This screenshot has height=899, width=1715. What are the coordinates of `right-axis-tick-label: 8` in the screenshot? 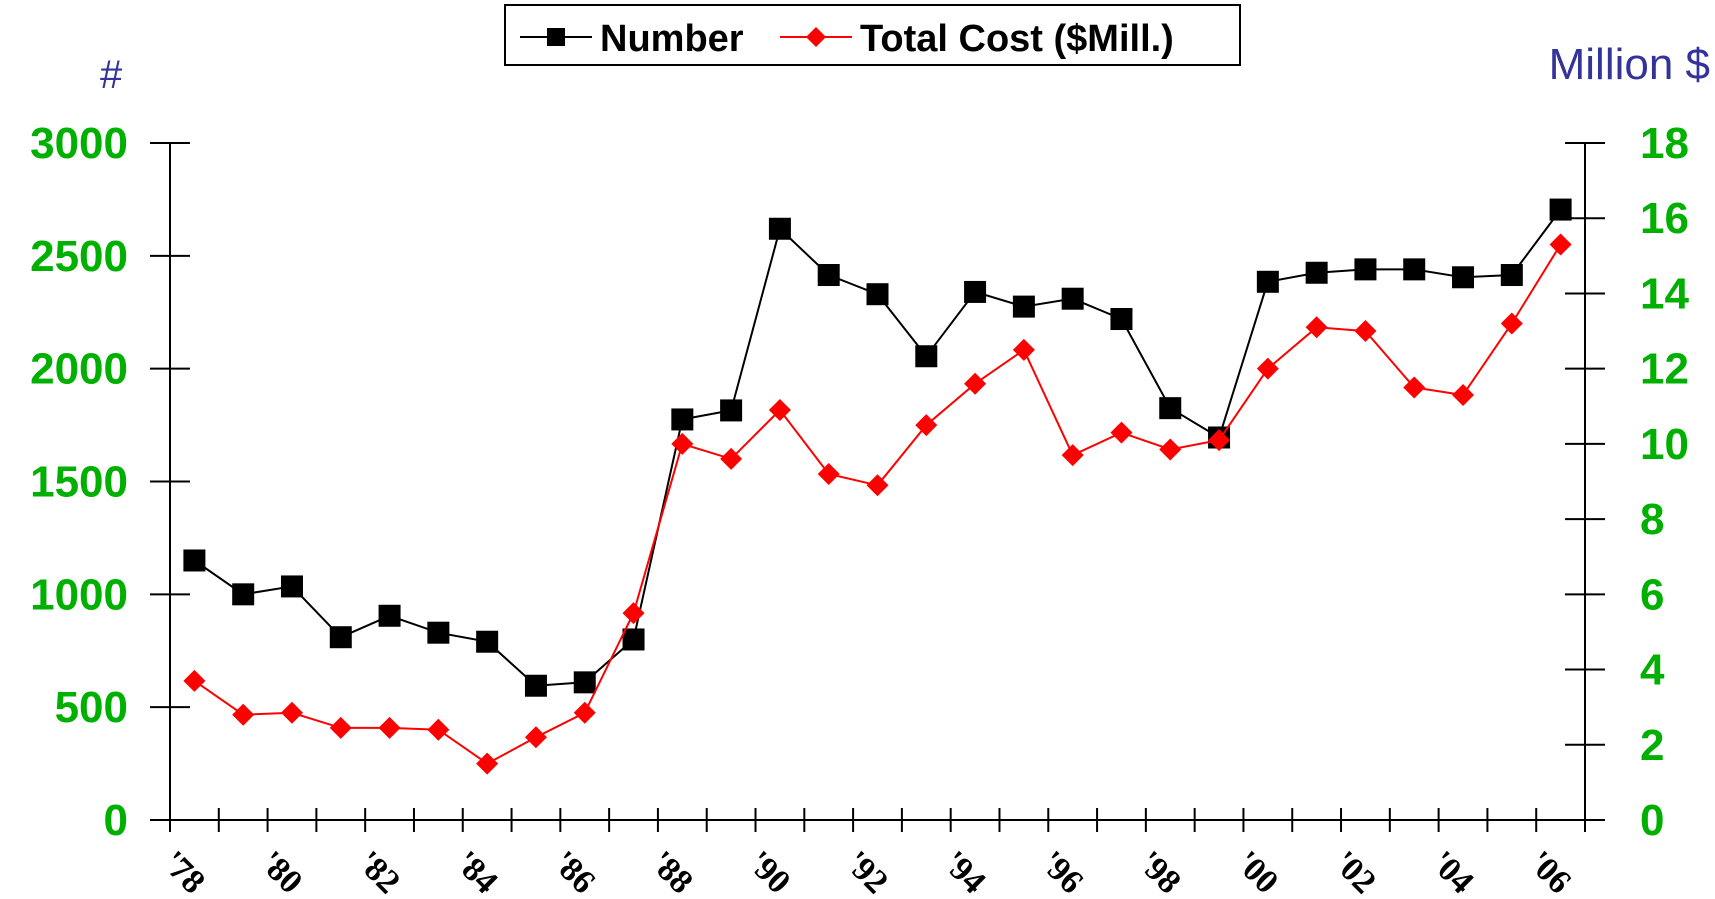 It's located at (1652, 519).